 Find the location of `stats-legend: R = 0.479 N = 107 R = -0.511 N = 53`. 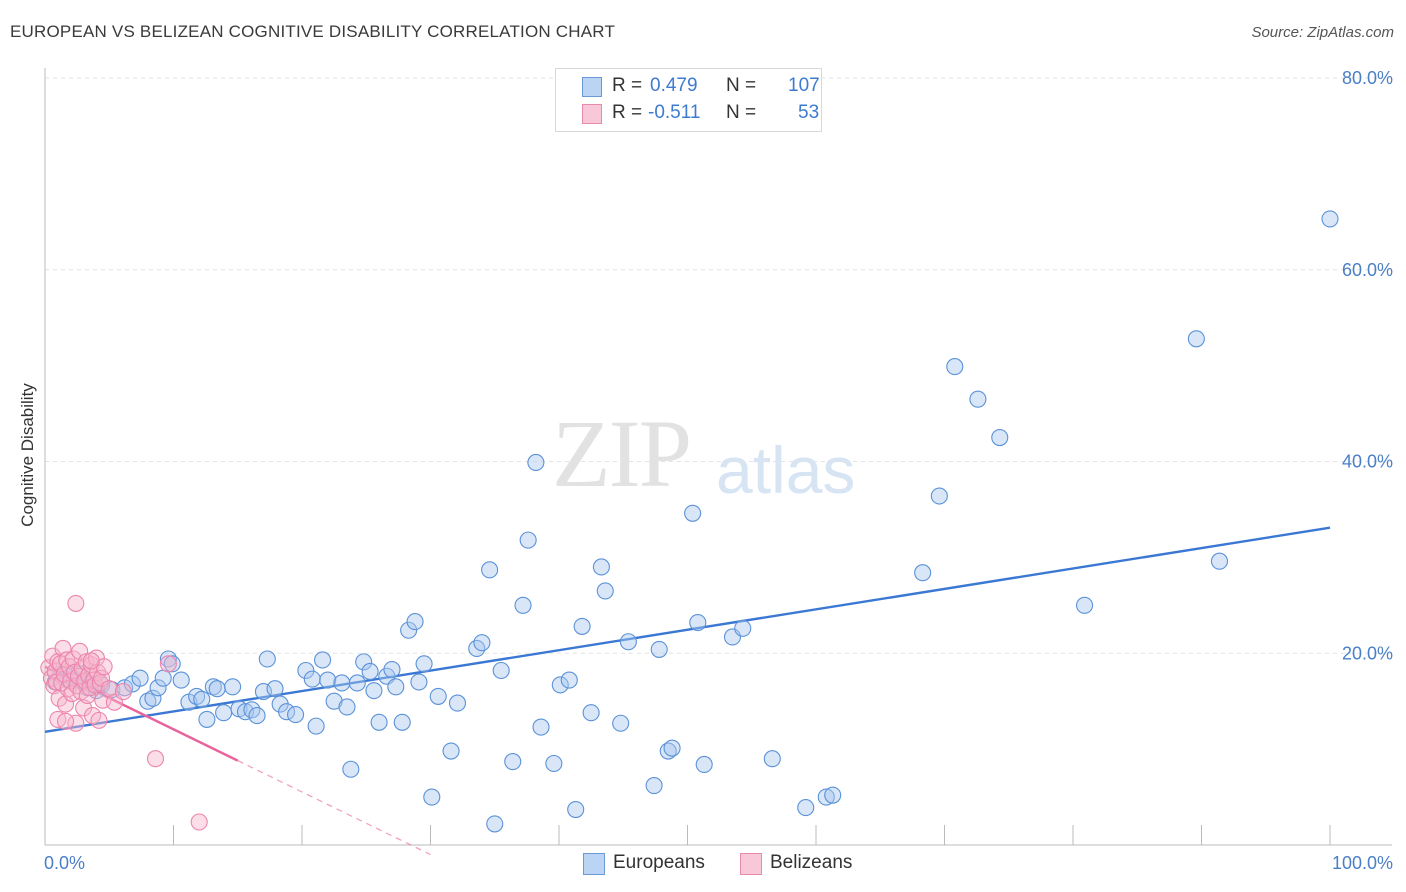

stats-legend: R = 0.479 N = 107 R = -0.511 N = 53 is located at coordinates (688, 100).